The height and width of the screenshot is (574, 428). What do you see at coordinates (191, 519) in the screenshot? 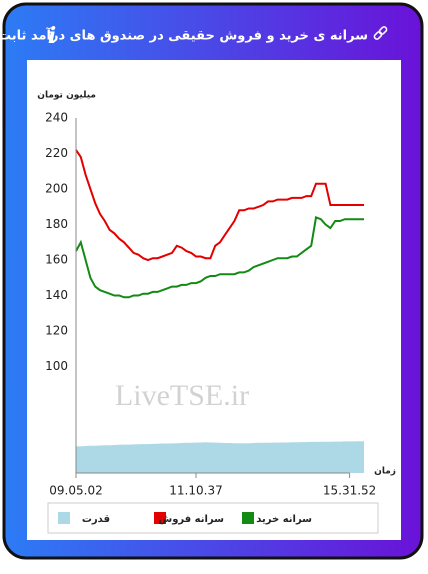
I see `legend-label: سرانه فروش` at bounding box center [191, 519].